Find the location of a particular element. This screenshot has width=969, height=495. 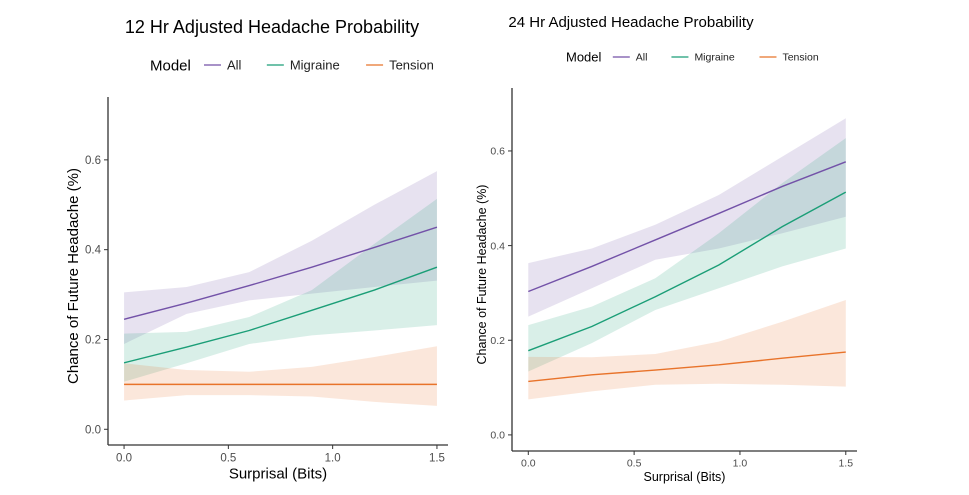

confidence-band-migraine is located at coordinates (280, 290).